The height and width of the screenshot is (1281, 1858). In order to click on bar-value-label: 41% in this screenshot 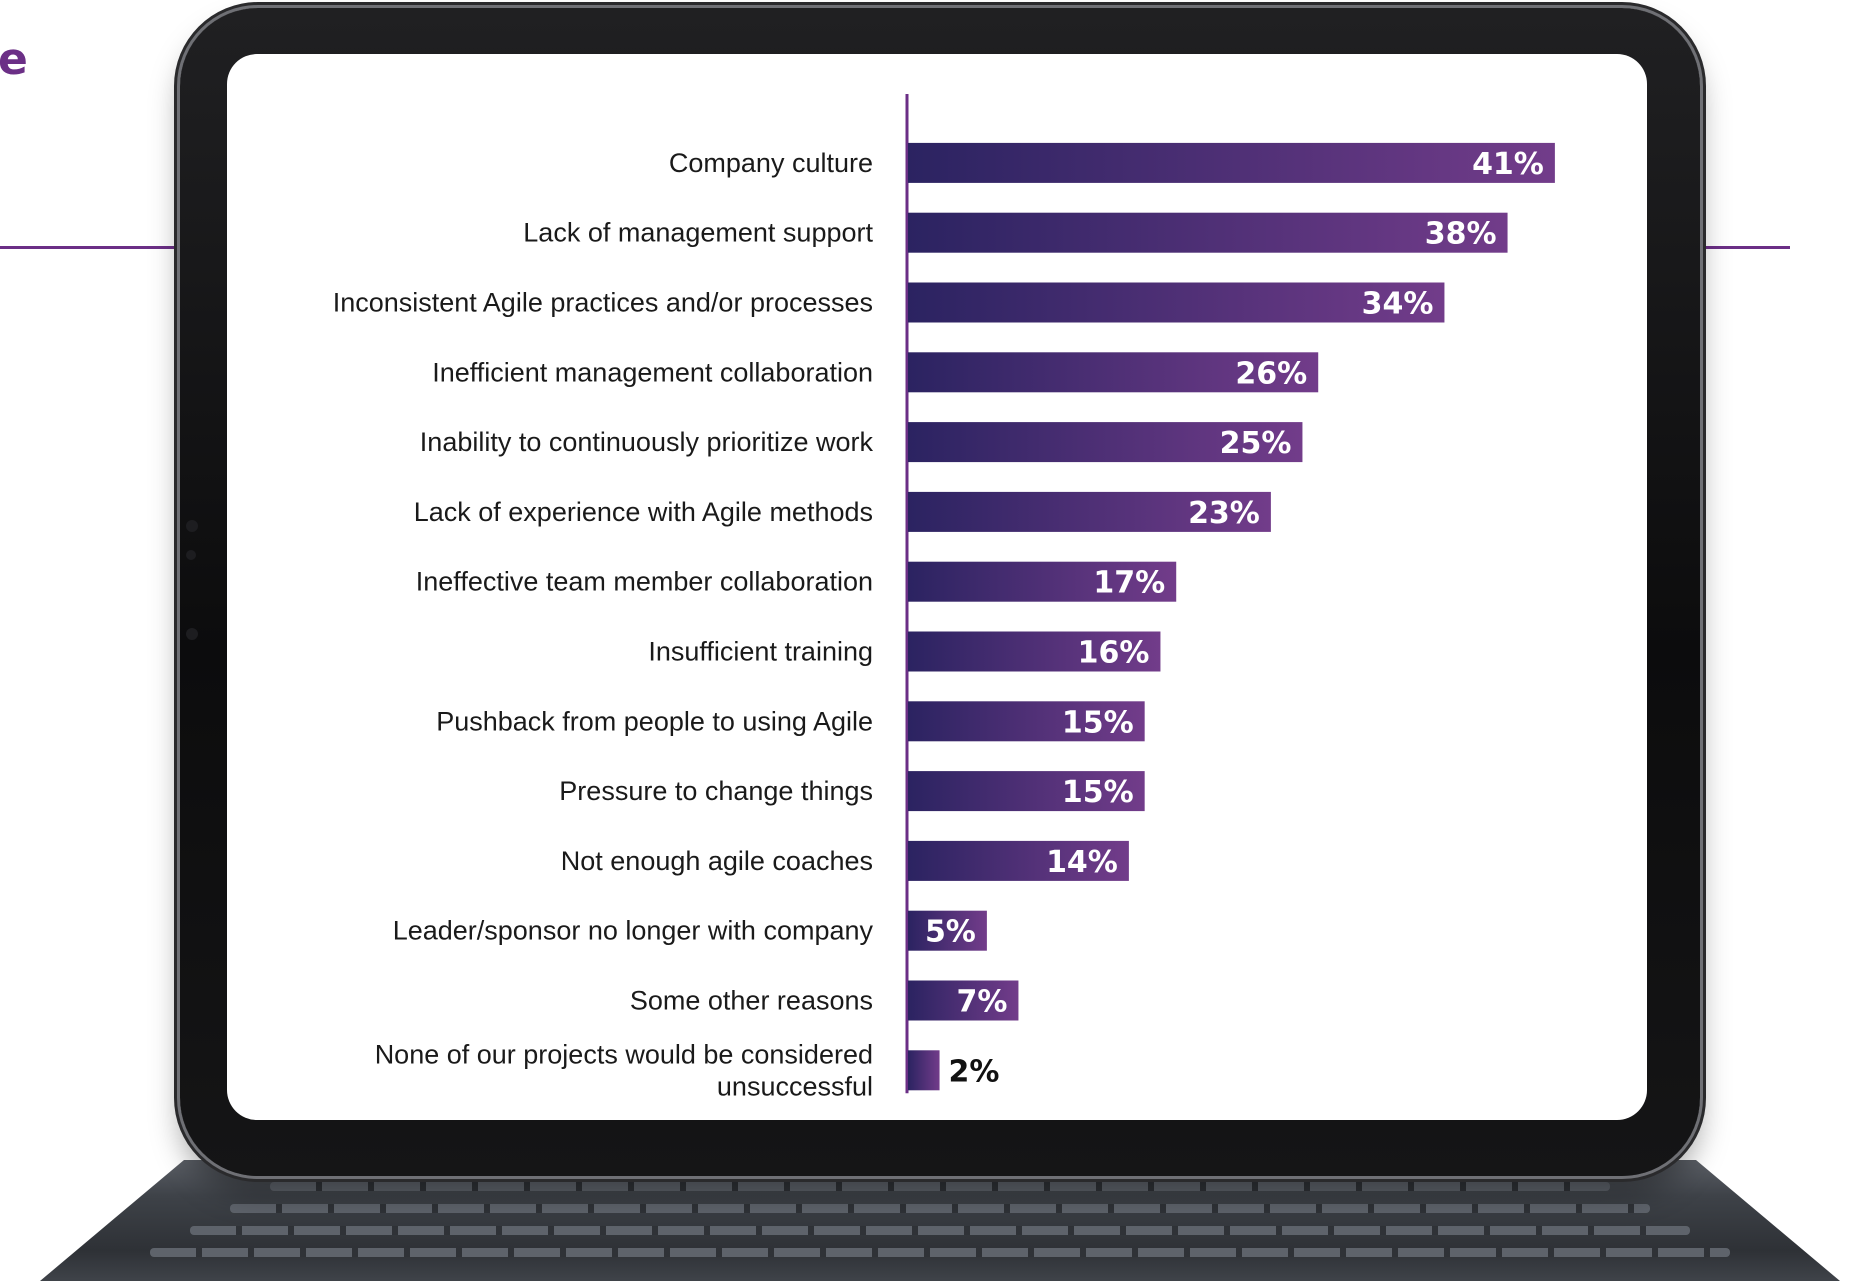, I will do `click(1508, 164)`.